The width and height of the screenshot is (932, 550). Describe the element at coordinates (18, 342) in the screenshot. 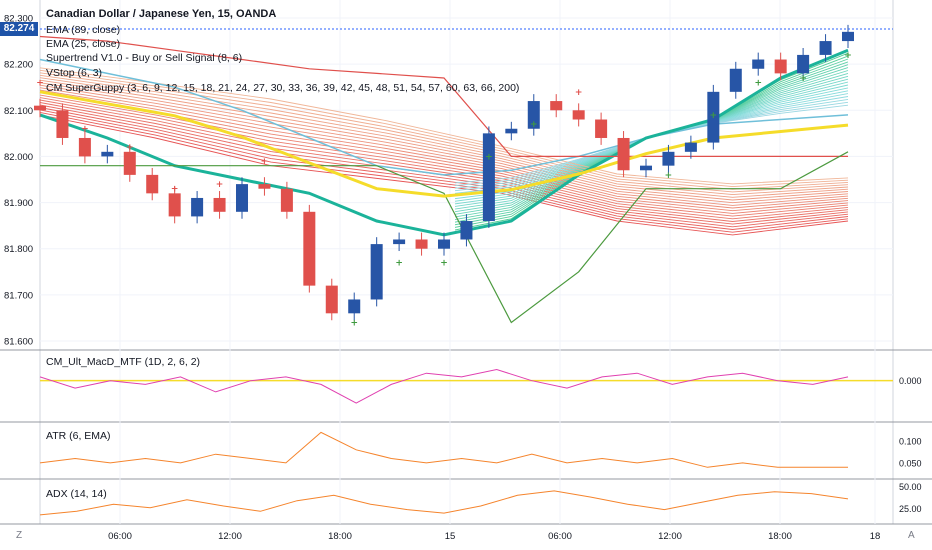

I see `y-tick-label: 81.600` at that location.